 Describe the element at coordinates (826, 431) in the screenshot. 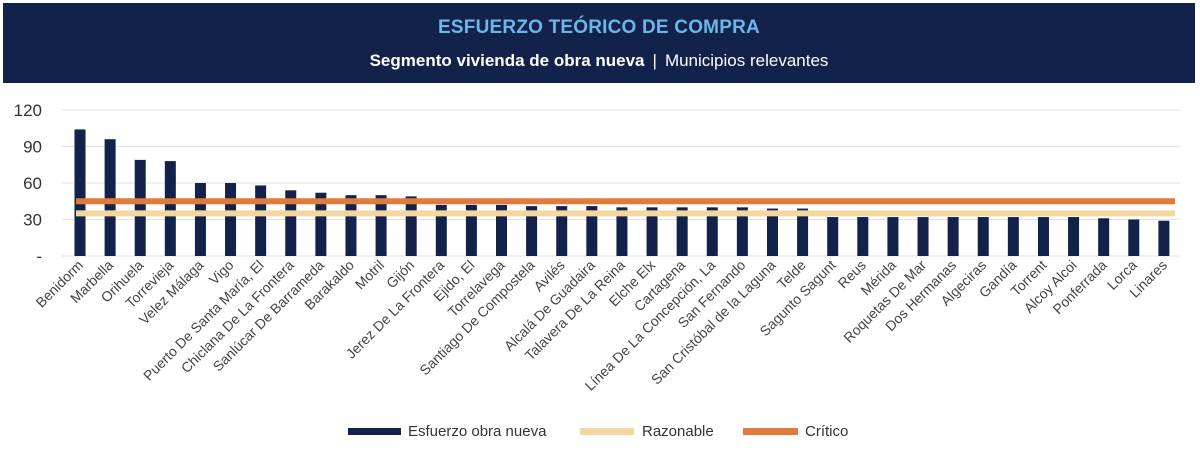

I see `legend-label: Crítico` at that location.